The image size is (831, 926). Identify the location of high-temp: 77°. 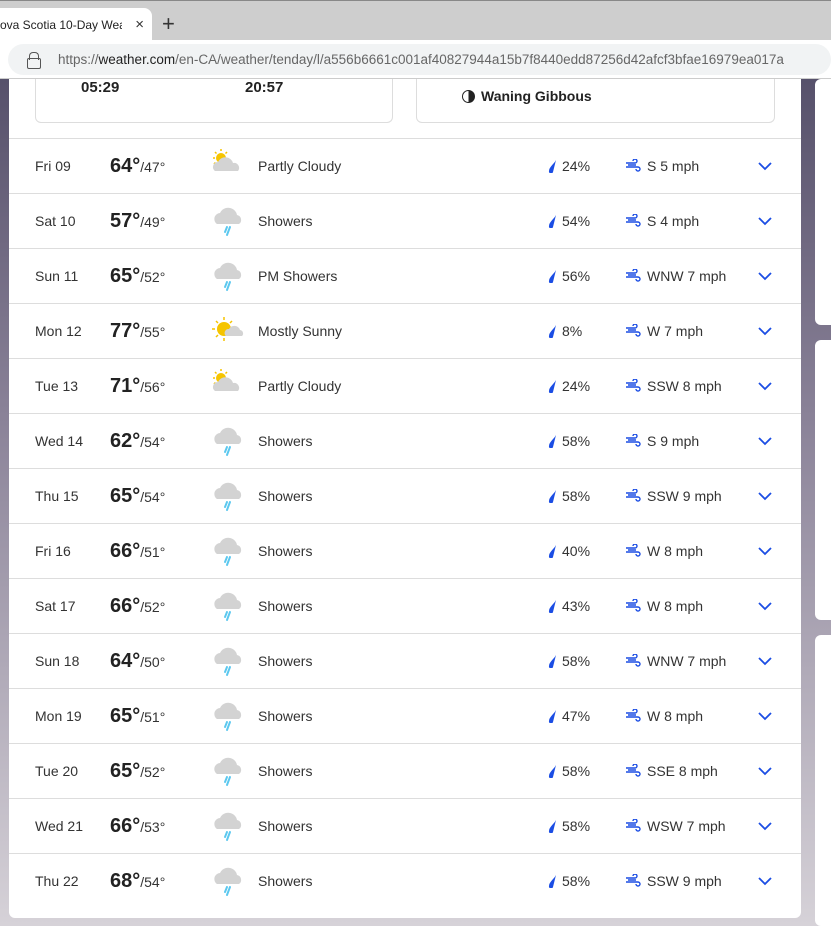
(125, 331).